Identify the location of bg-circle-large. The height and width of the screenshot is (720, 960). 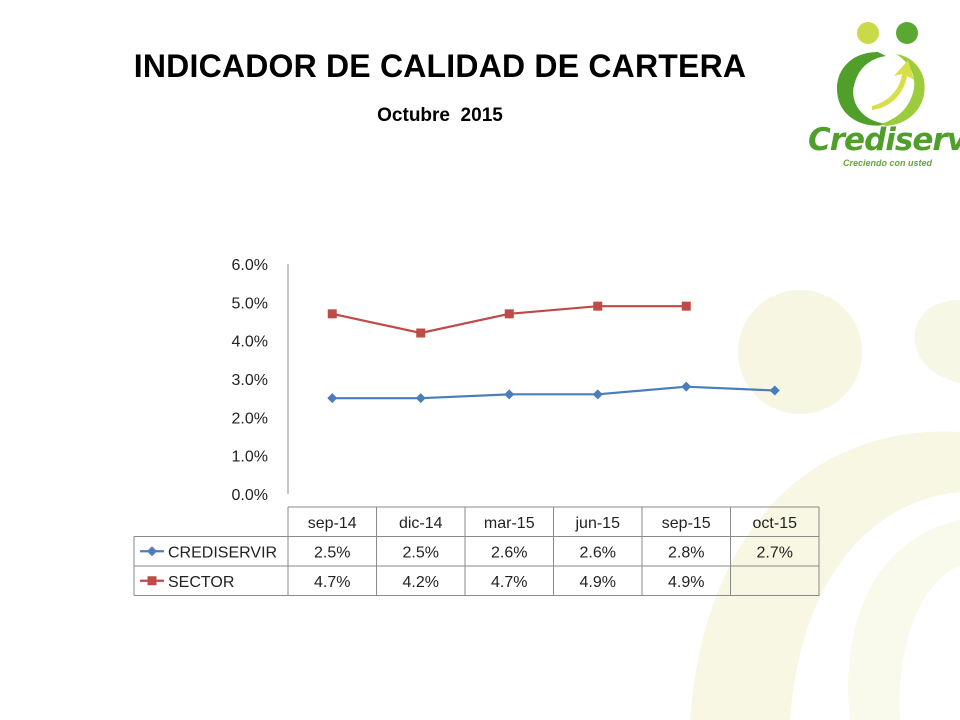
(800, 352).